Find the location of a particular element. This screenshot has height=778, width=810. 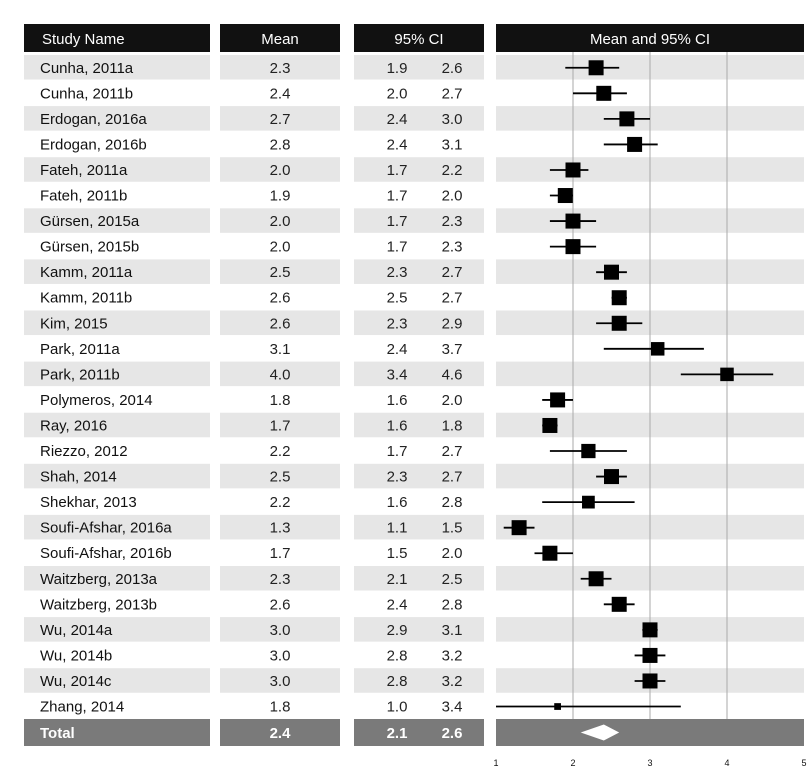

study-name: Wu, 2014a is located at coordinates (76, 630).